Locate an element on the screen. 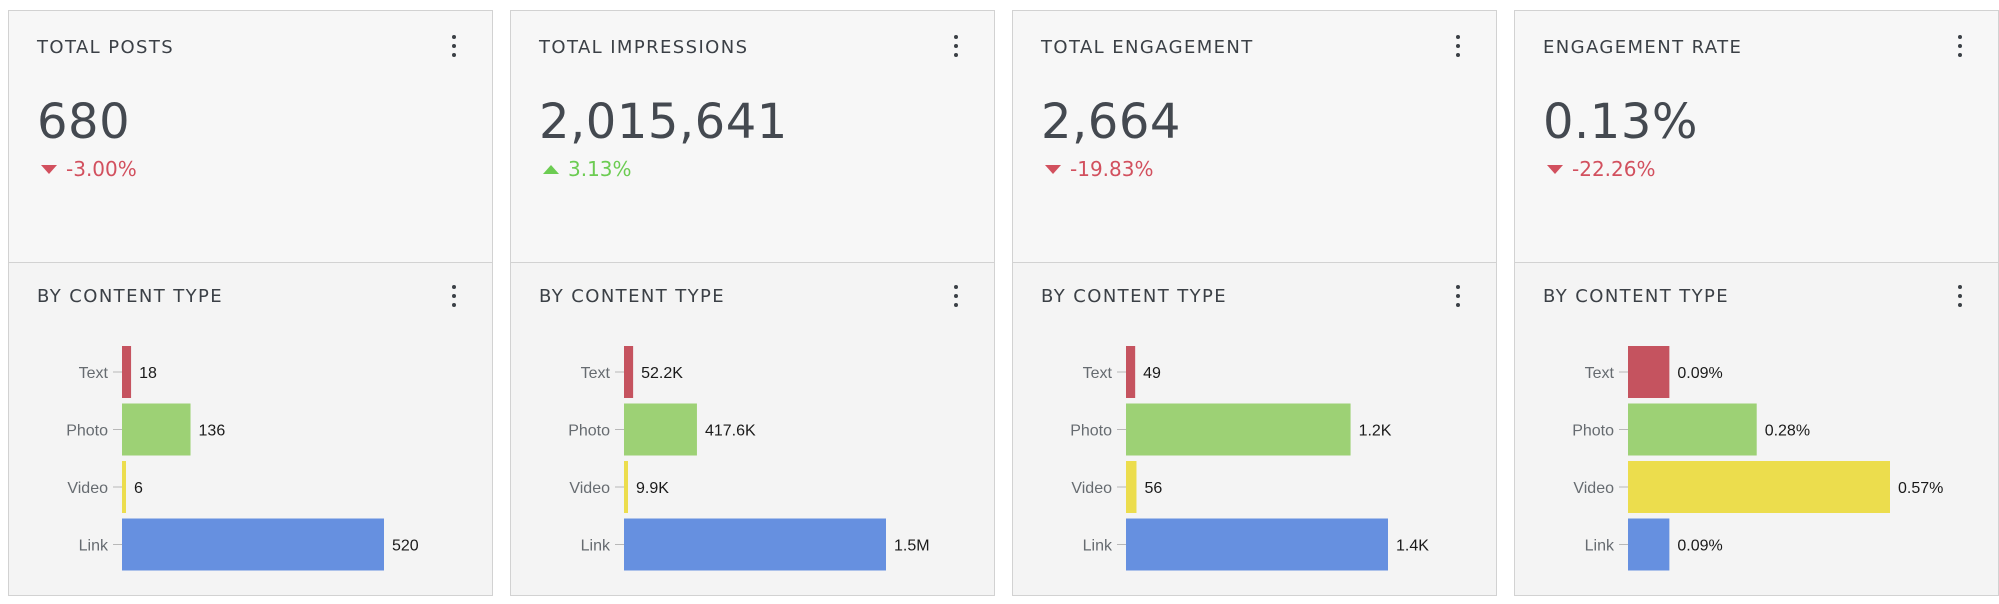 The image size is (1999, 604). content-type-bar-chart: Text 49 Photo 1.2K Video 56 Link 1.4K is located at coordinates (1254, 456).